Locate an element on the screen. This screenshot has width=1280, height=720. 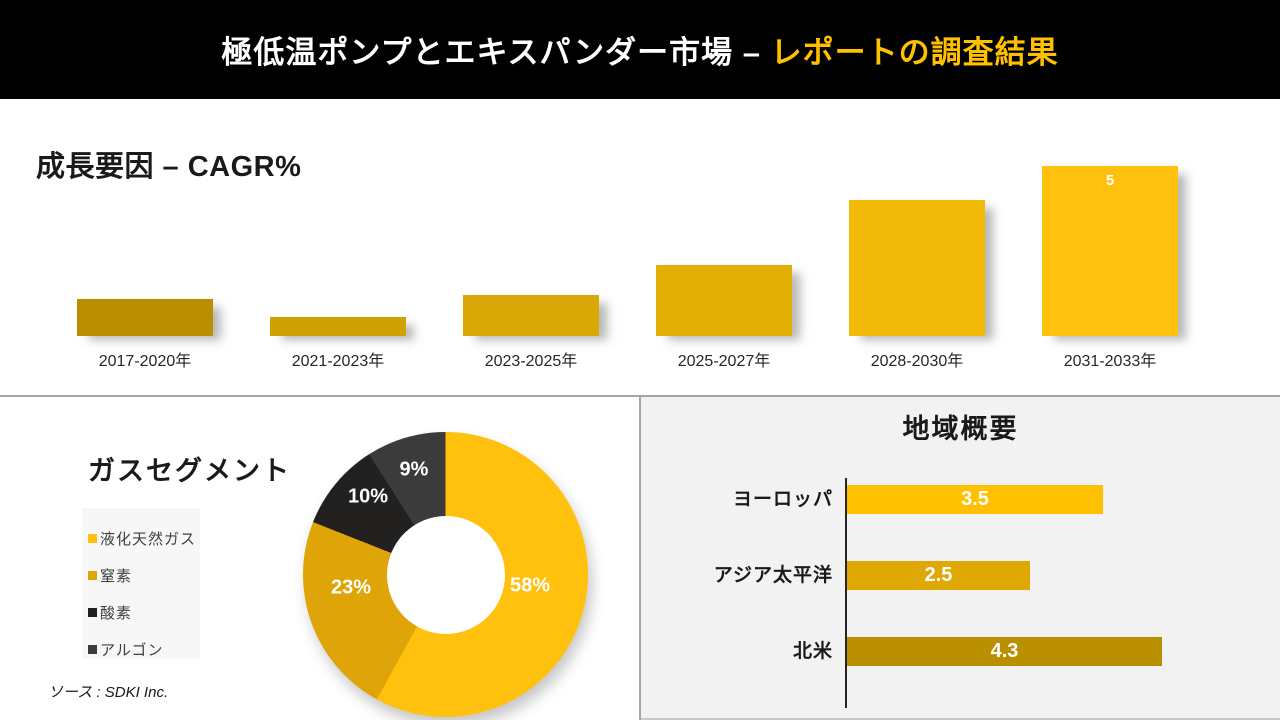
gas-legend: 液化天然ガス 窒素酸素アルゴン is located at coordinates (141, 583).